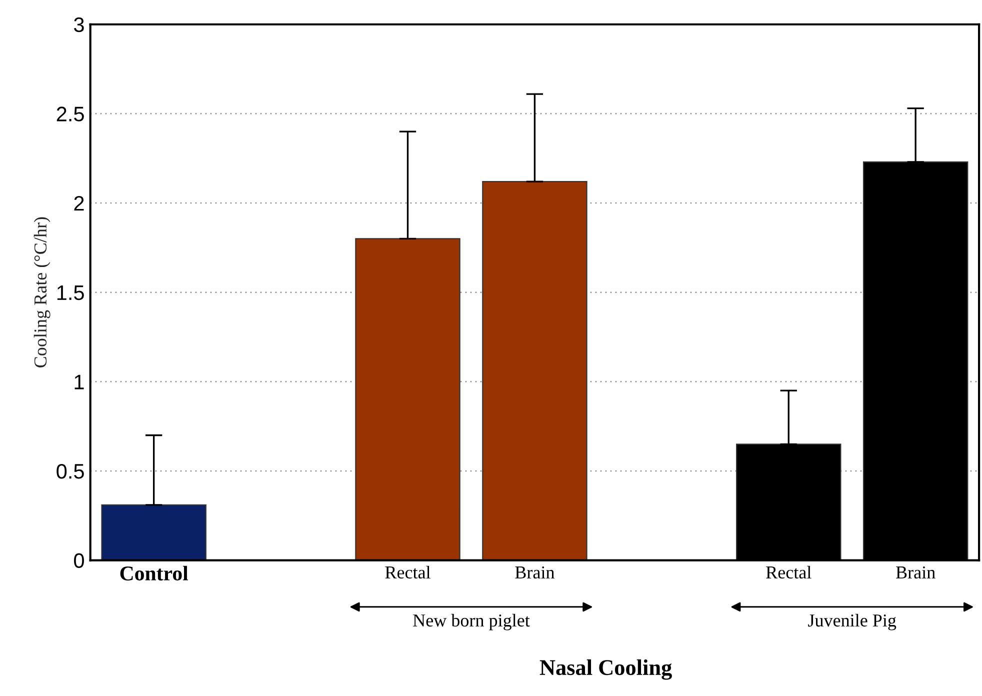  What do you see at coordinates (79, 24) in the screenshot?
I see `y-tick-label: 3` at bounding box center [79, 24].